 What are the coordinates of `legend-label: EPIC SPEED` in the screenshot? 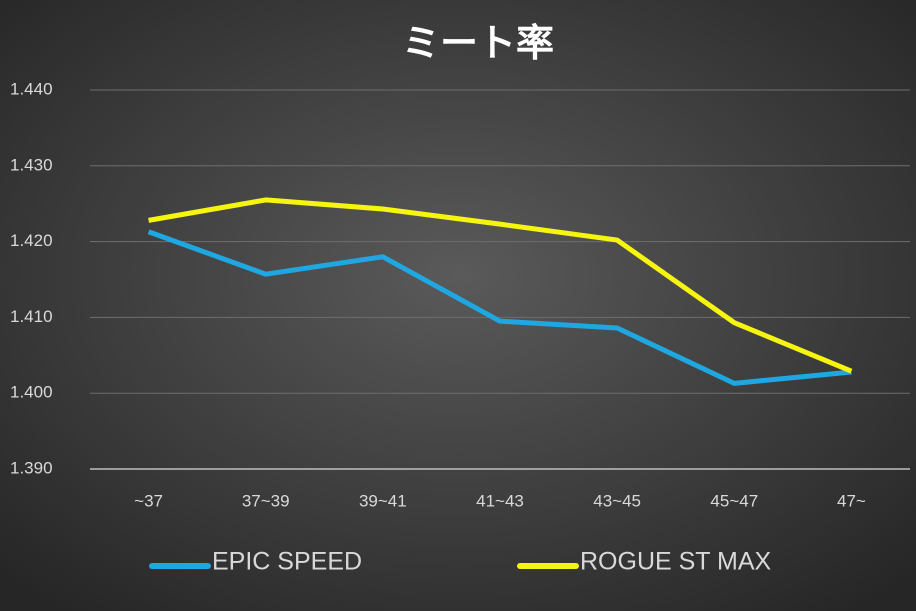 It's located at (287, 562).